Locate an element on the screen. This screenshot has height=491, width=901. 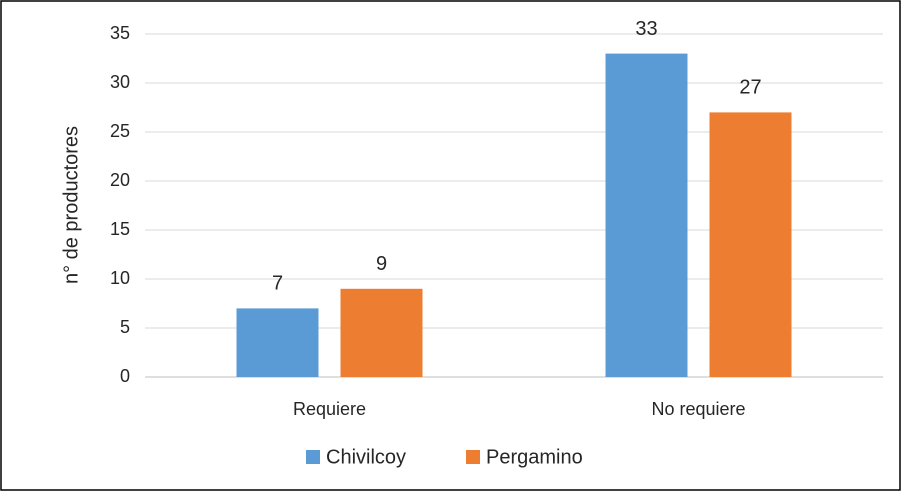
y-tick-label: 5 is located at coordinates (125, 327).